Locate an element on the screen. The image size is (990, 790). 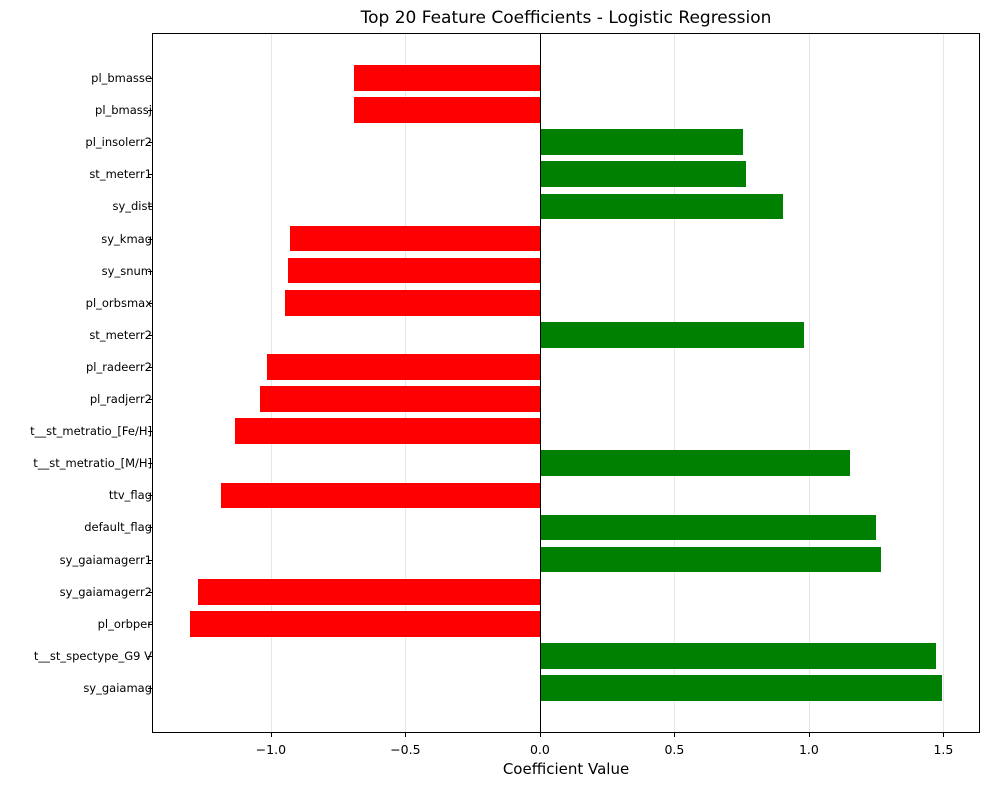
y-tick-label: default_flag is located at coordinates (118, 527).